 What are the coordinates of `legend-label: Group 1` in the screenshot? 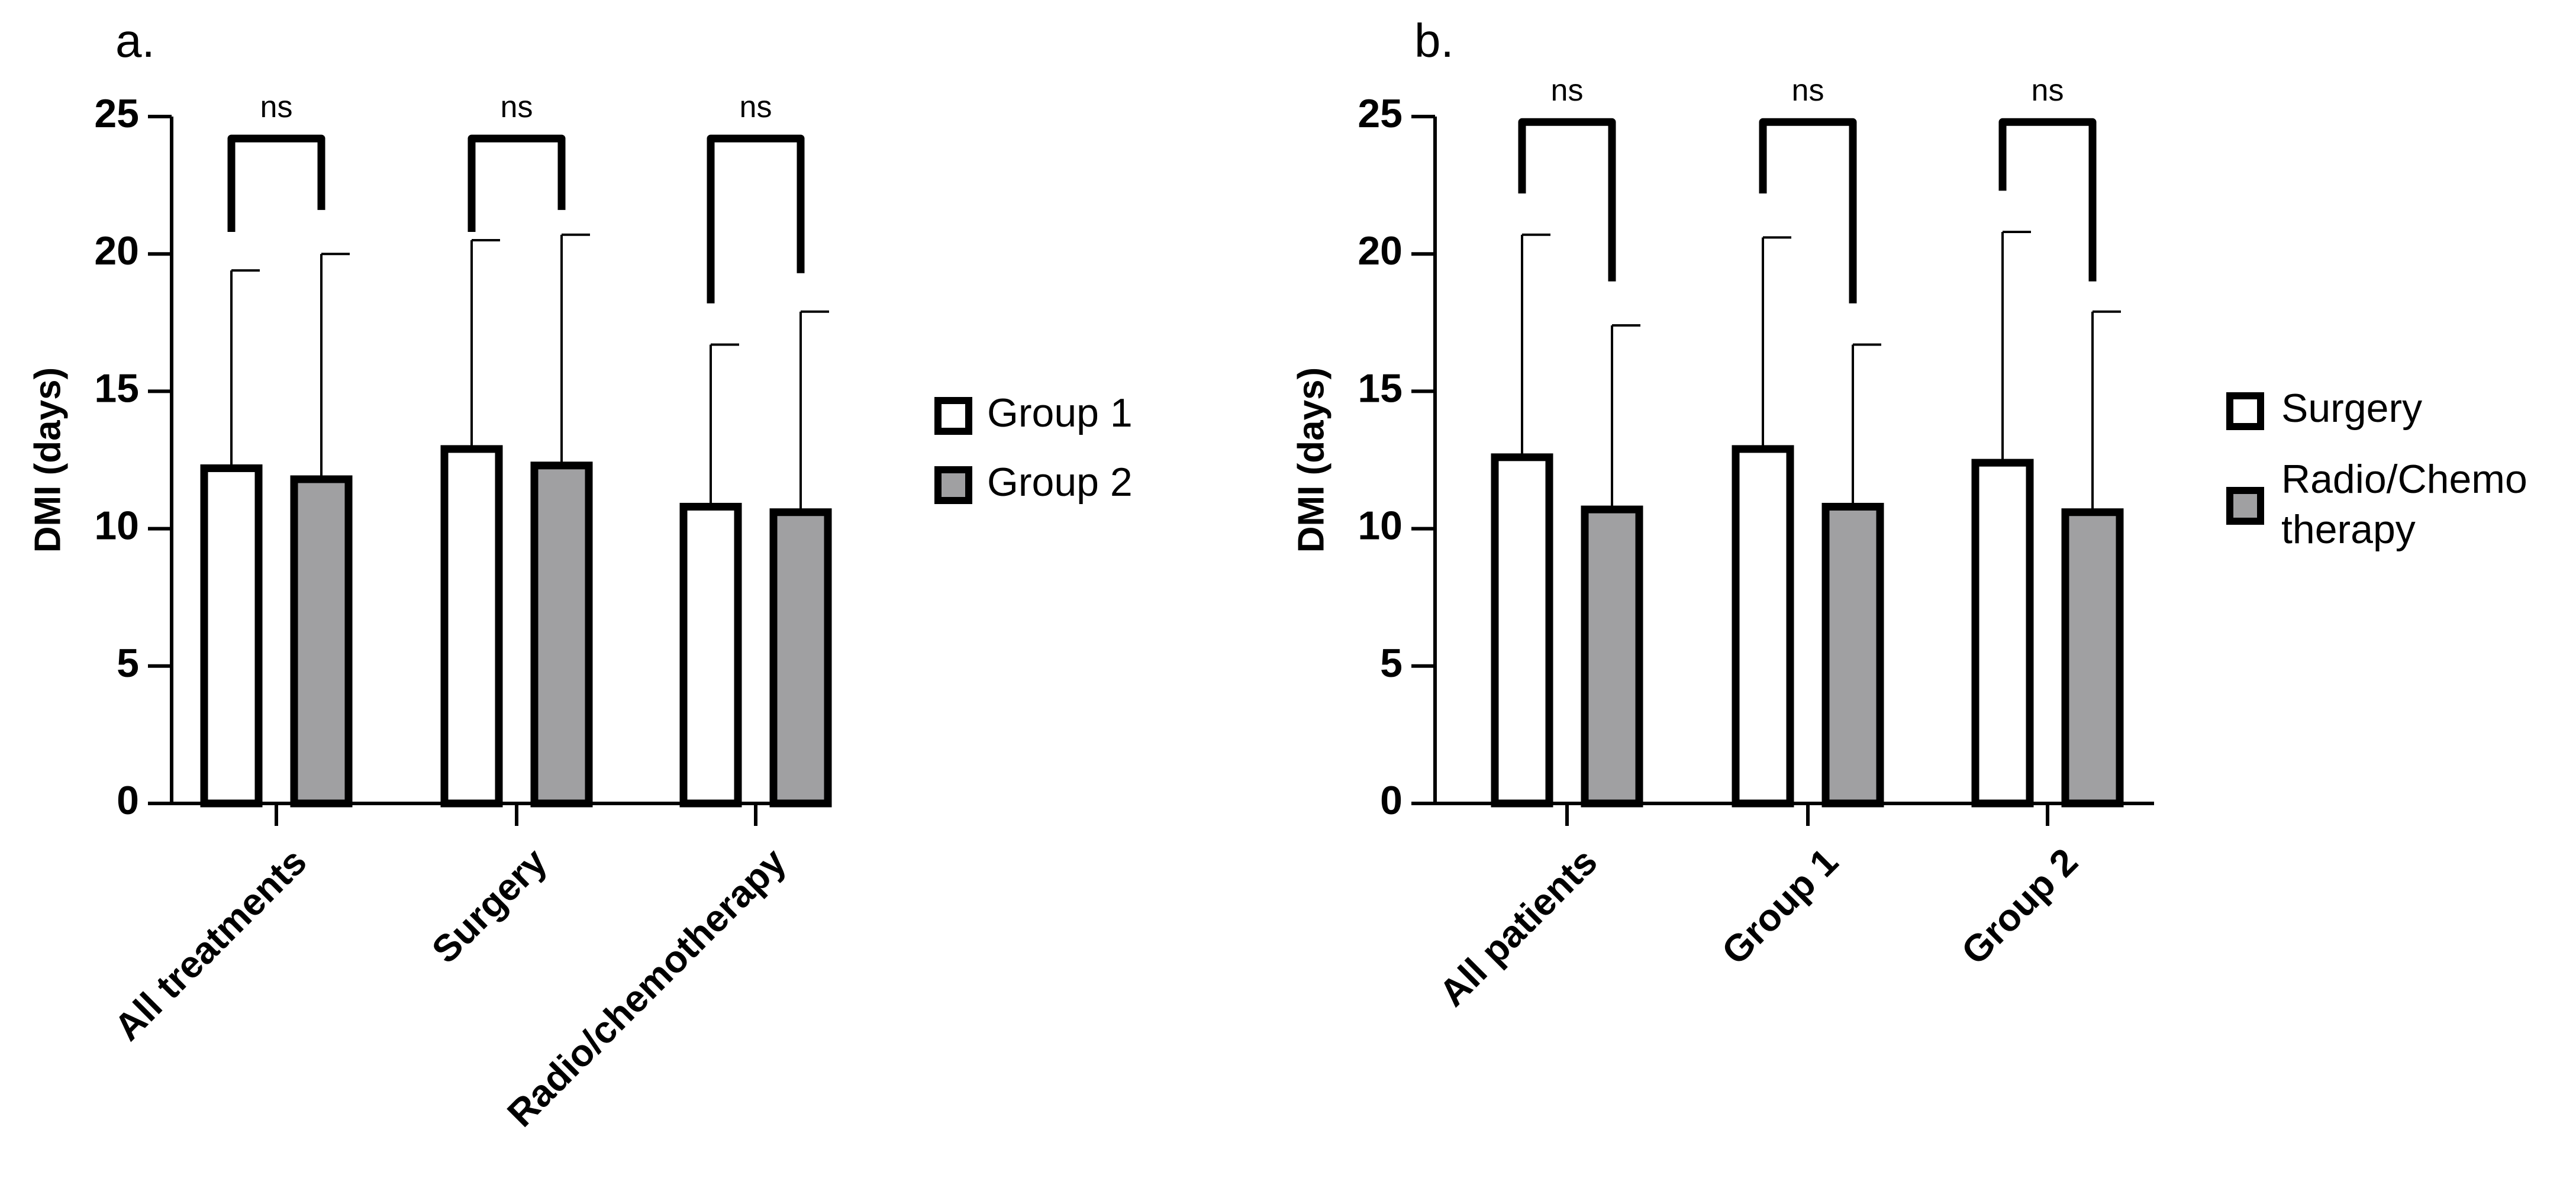 It's located at (1060, 412).